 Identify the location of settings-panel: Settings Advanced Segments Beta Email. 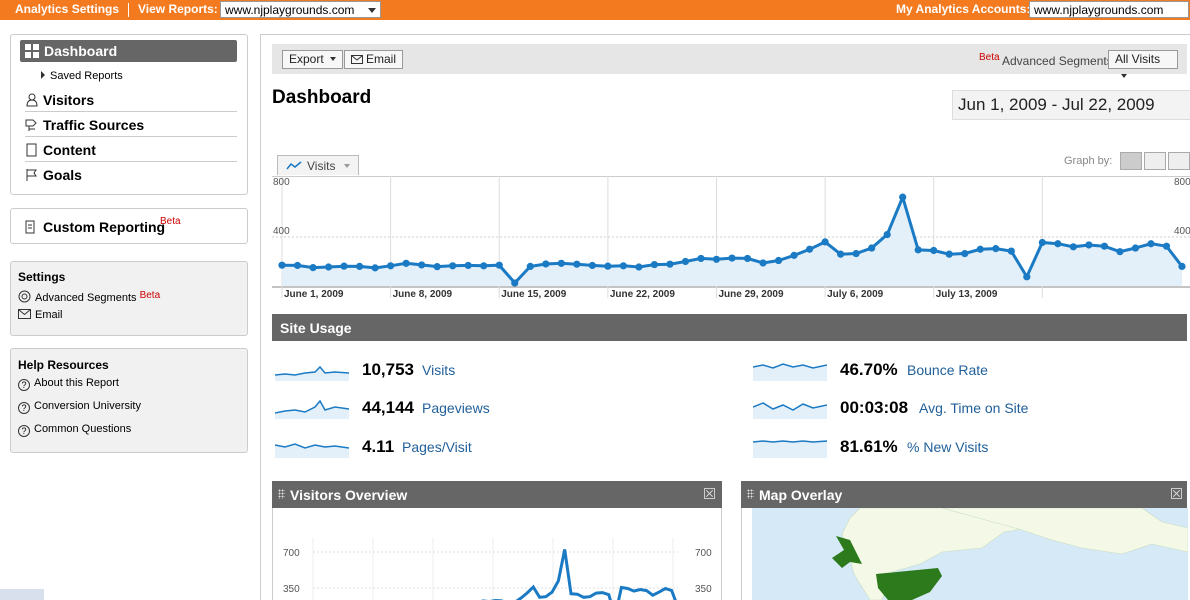
(129, 298).